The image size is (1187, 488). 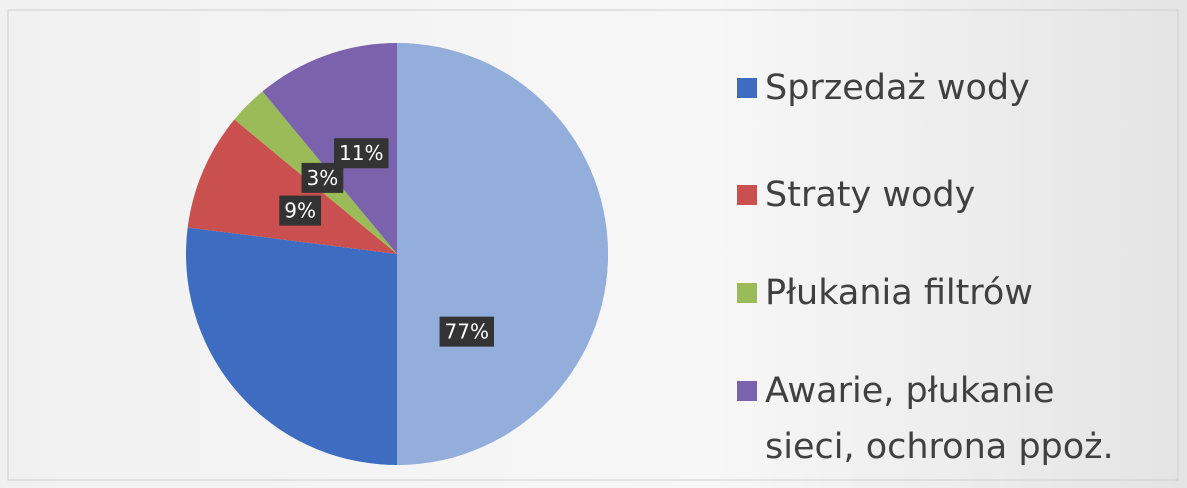 I want to click on legend-item: Awarie, płukanie sieci, ochrona ppoż., so click(x=937, y=419).